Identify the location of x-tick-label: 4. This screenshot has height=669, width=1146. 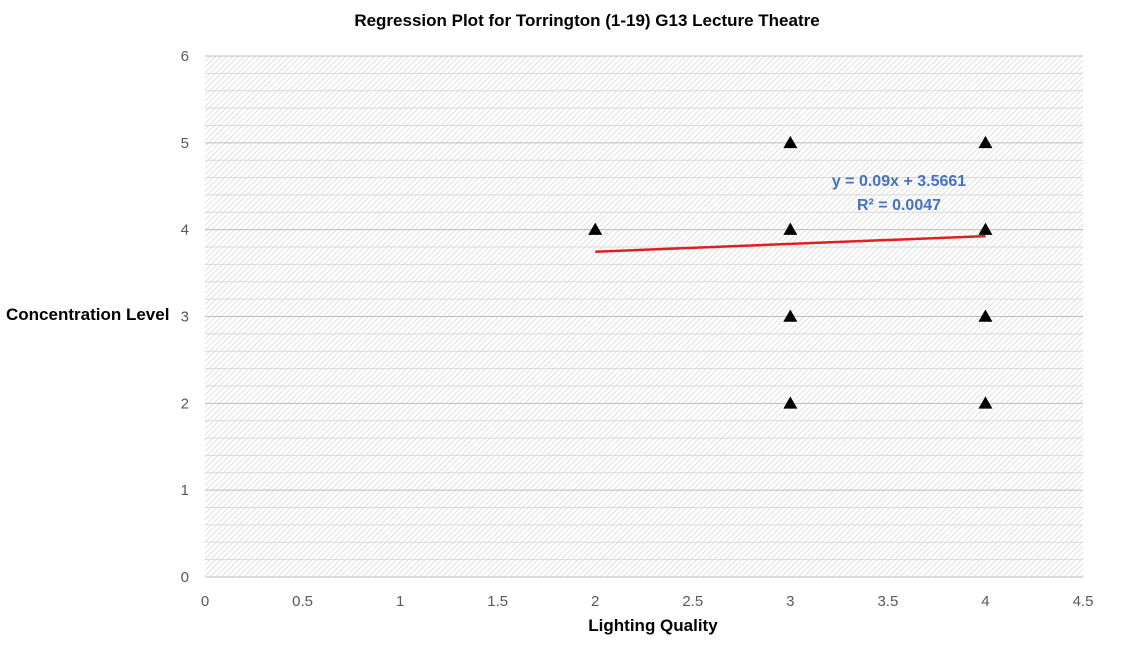
(985, 601).